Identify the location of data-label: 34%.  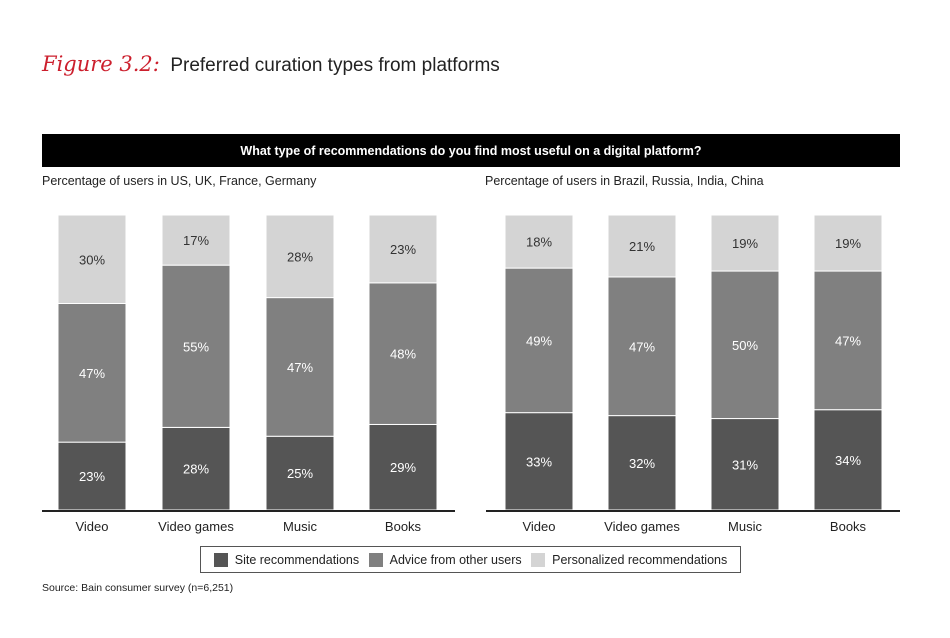
(848, 460).